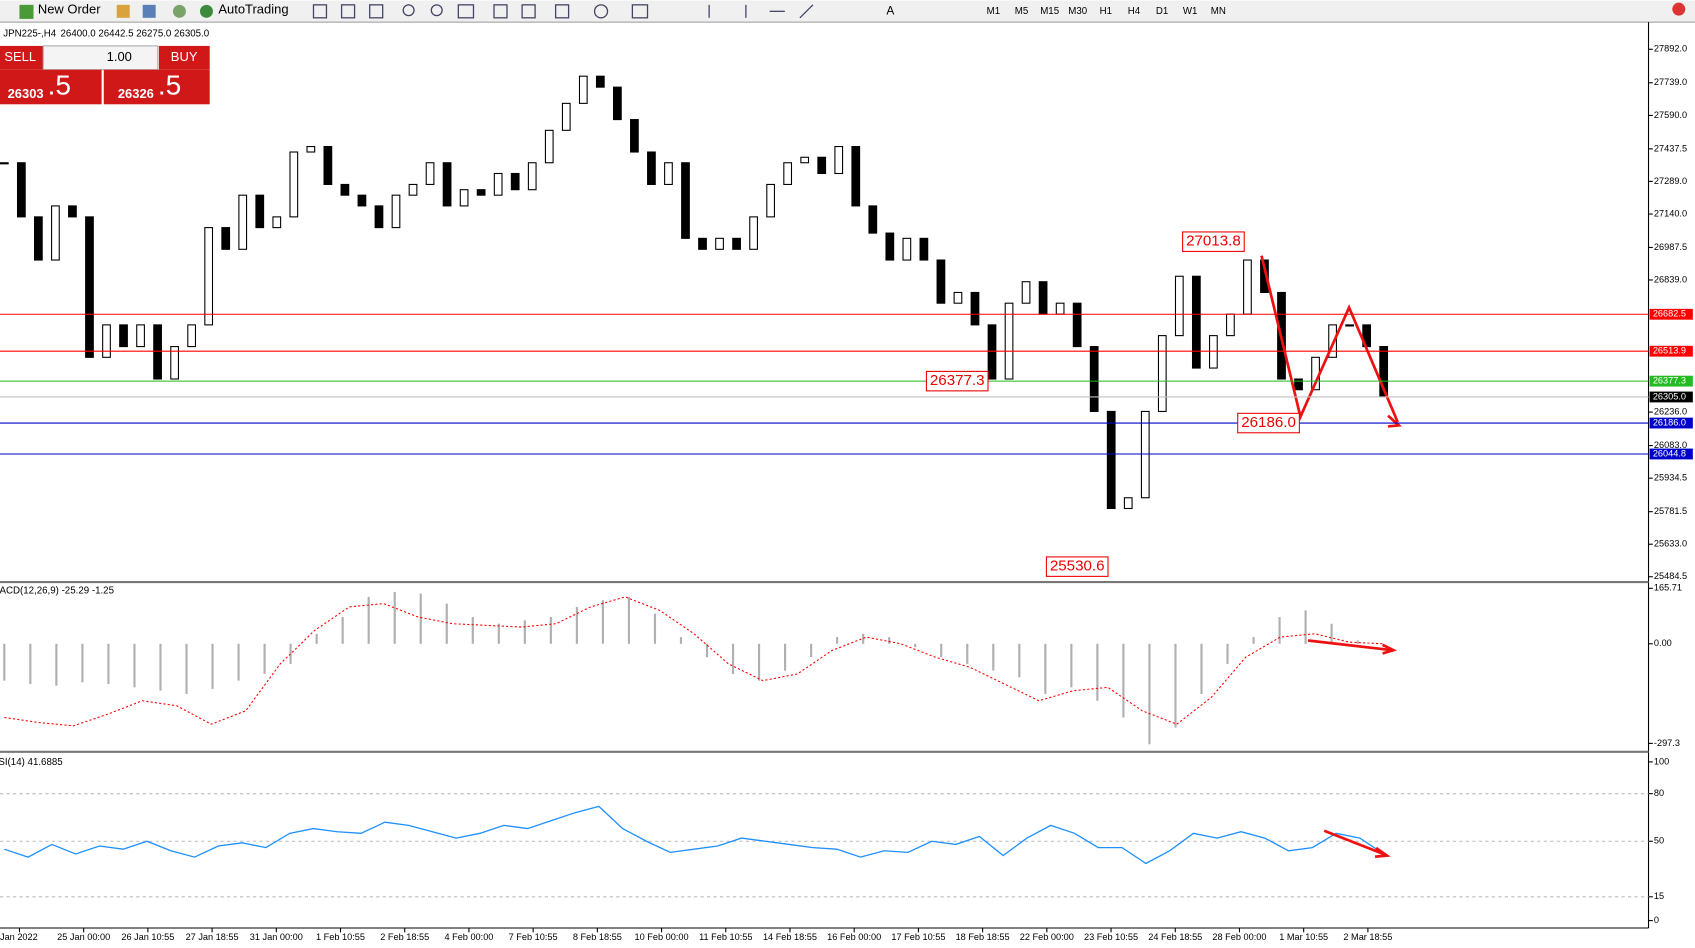  What do you see at coordinates (1670, 148) in the screenshot?
I see `y-tick-label: 27437.5` at bounding box center [1670, 148].